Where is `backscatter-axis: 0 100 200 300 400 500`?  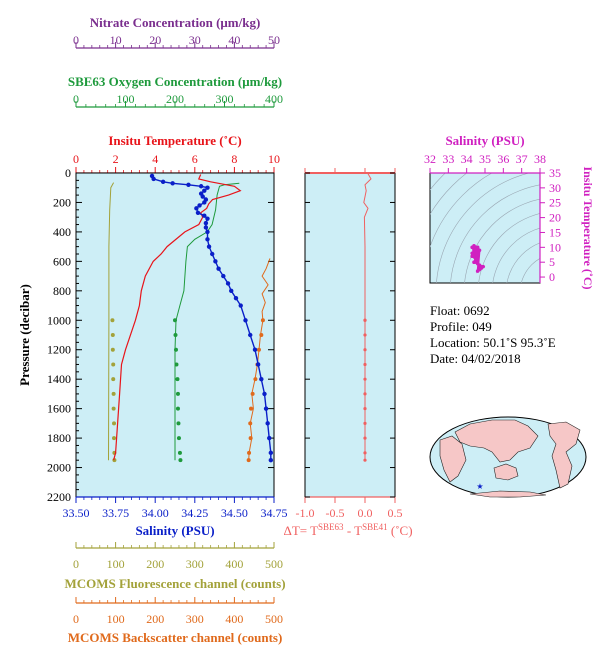
backscatter-axis: 0 100 200 300 400 500 is located at coordinates (178, 611).